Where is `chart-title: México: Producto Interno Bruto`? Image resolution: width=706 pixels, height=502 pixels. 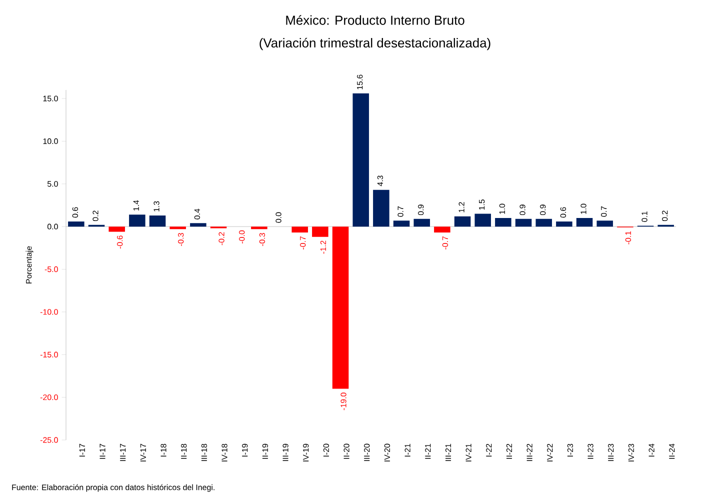
chart-title: México: Producto Interno Bruto is located at coordinates (375, 20).